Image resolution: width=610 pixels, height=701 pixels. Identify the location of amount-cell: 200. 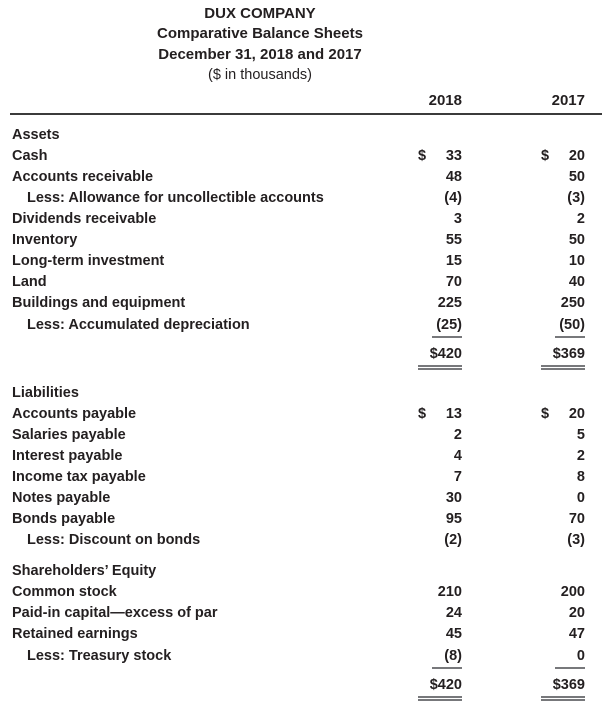
(523, 592).